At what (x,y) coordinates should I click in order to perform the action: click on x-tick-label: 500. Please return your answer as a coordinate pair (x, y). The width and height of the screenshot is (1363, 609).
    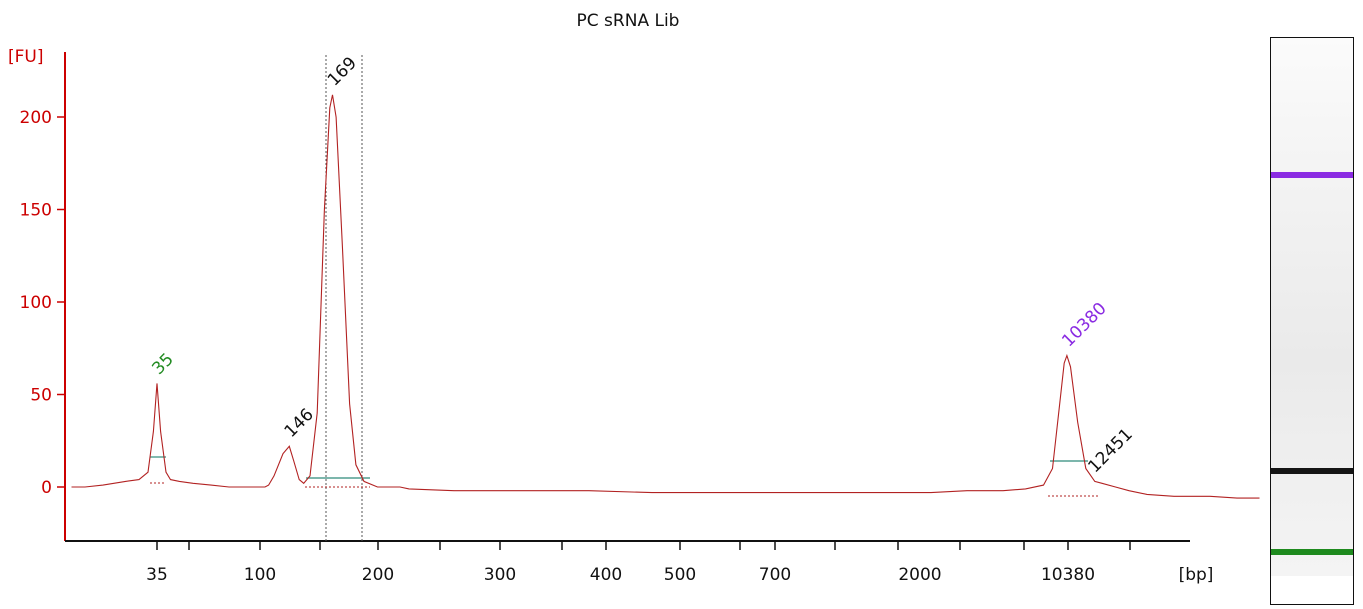
    Looking at the image, I should click on (680, 575).